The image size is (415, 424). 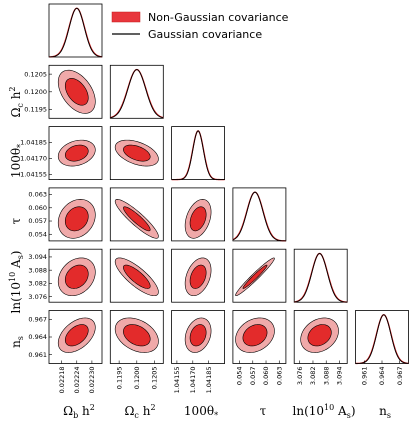 I want to click on xtick-label: 0.967, so click(x=400, y=376).